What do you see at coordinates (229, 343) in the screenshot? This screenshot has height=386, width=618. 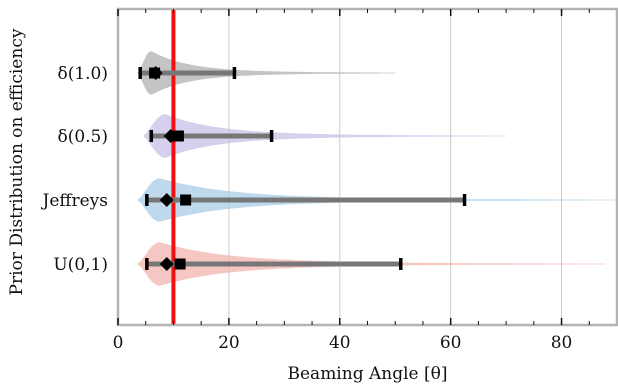 I see `x-tick-label: 20` at bounding box center [229, 343].